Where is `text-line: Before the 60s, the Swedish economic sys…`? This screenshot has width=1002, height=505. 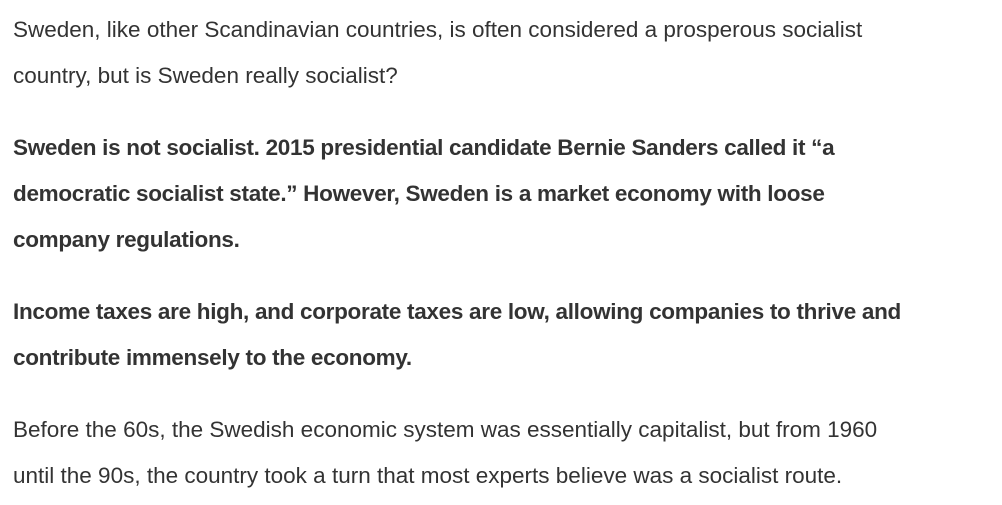 text-line: Before the 60s, the Swedish economic sys… is located at coordinates (445, 429).